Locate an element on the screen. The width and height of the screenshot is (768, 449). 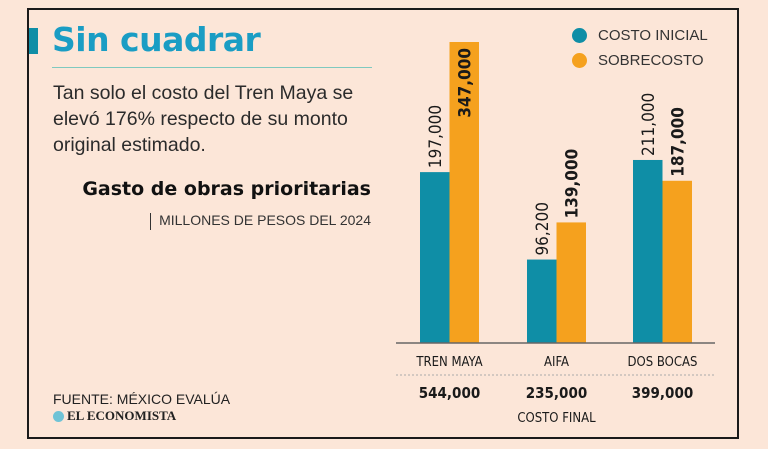
data-label: 187,000 is located at coordinates (678, 142).